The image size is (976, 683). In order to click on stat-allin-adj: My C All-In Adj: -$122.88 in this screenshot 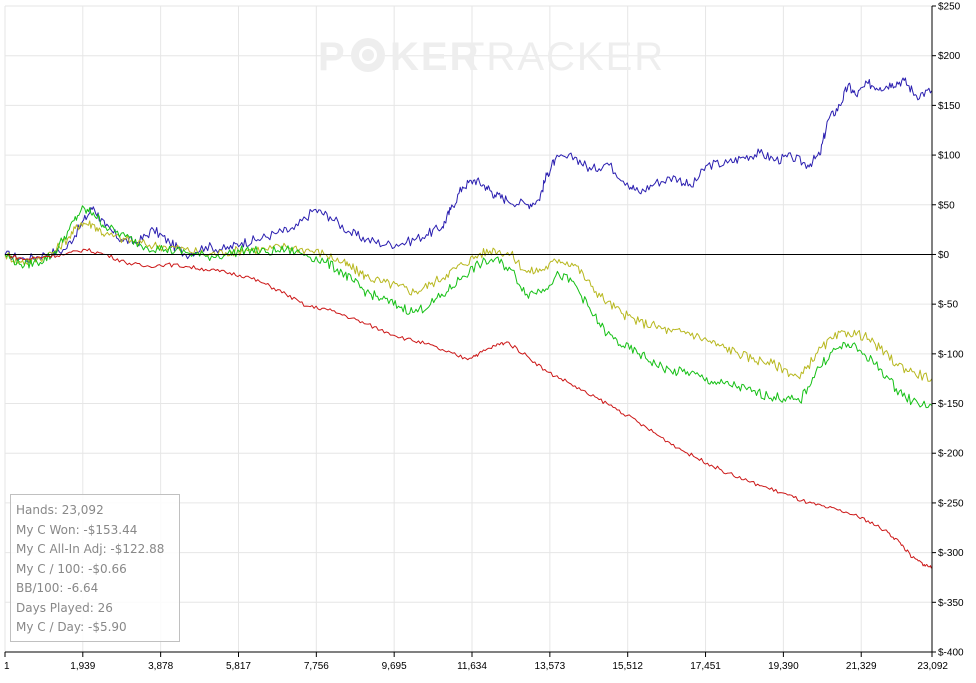, I will do `click(90, 549)`.